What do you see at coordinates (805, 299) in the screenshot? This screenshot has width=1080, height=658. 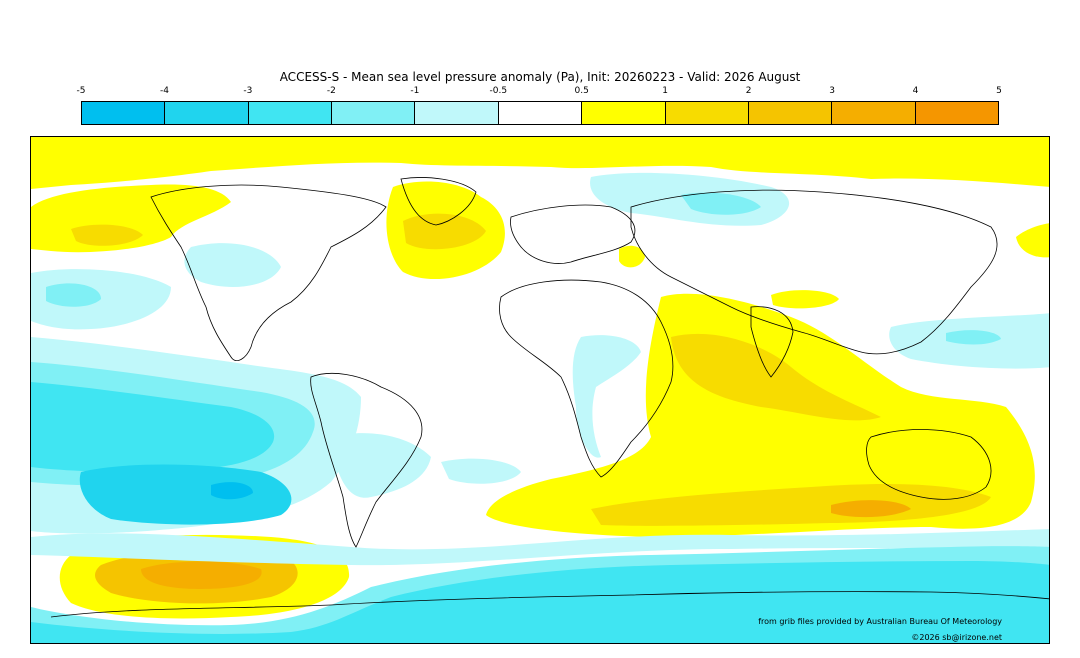 I see `positive-anomaly-tibet` at bounding box center [805, 299].